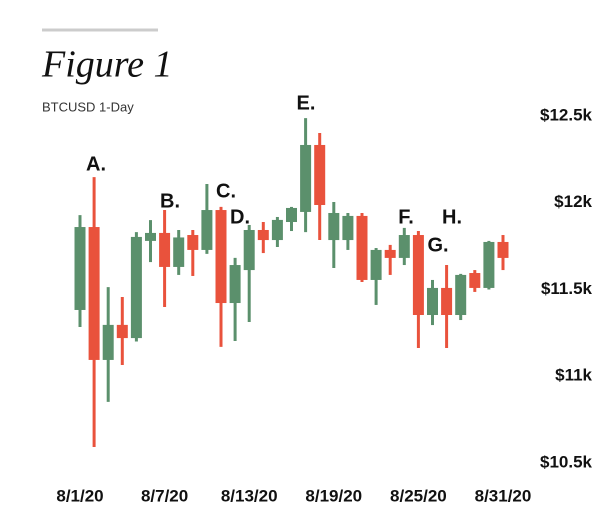 This screenshot has width=600, height=523. I want to click on annotation: F., so click(406, 217).